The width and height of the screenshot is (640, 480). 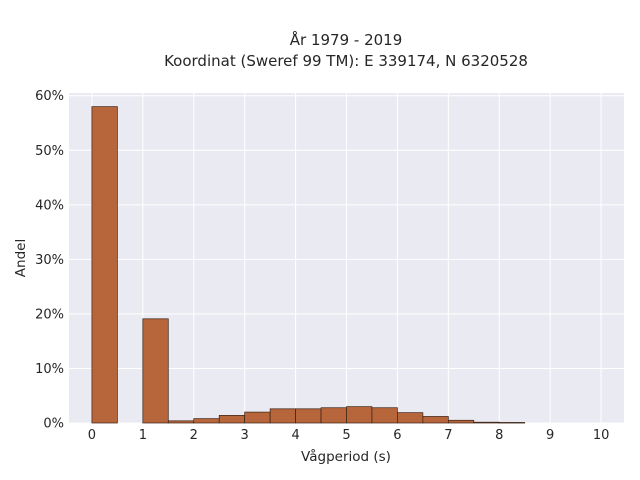 I want to click on chart-title-line-1: År 1979 - 2019, so click(x=346, y=39).